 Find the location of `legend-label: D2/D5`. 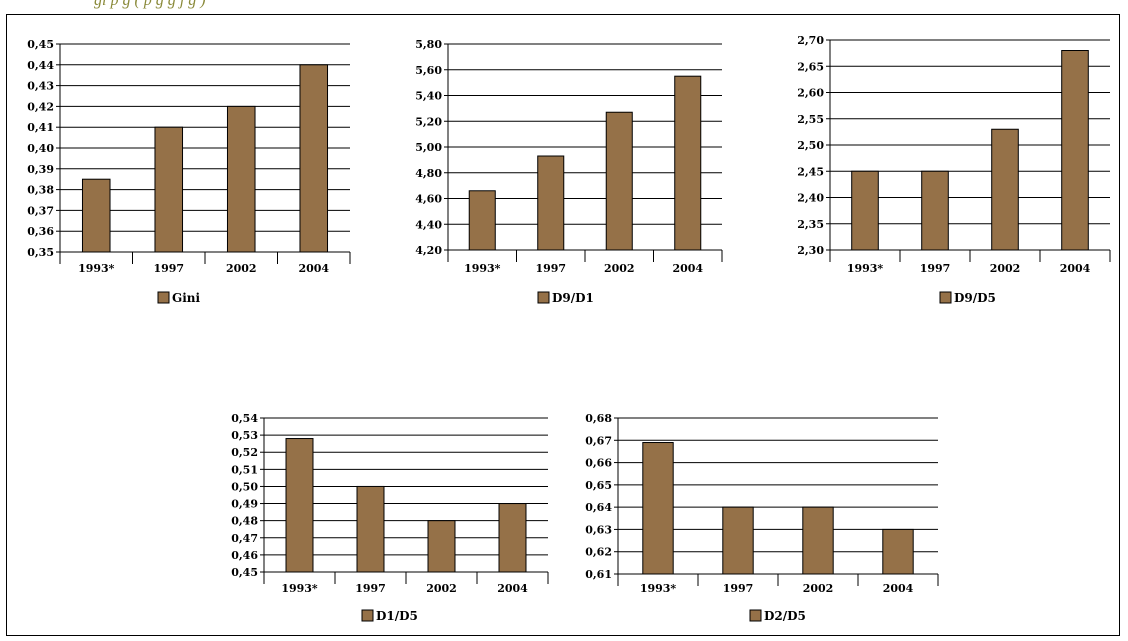

legend-label: D2/D5 is located at coordinates (785, 616).